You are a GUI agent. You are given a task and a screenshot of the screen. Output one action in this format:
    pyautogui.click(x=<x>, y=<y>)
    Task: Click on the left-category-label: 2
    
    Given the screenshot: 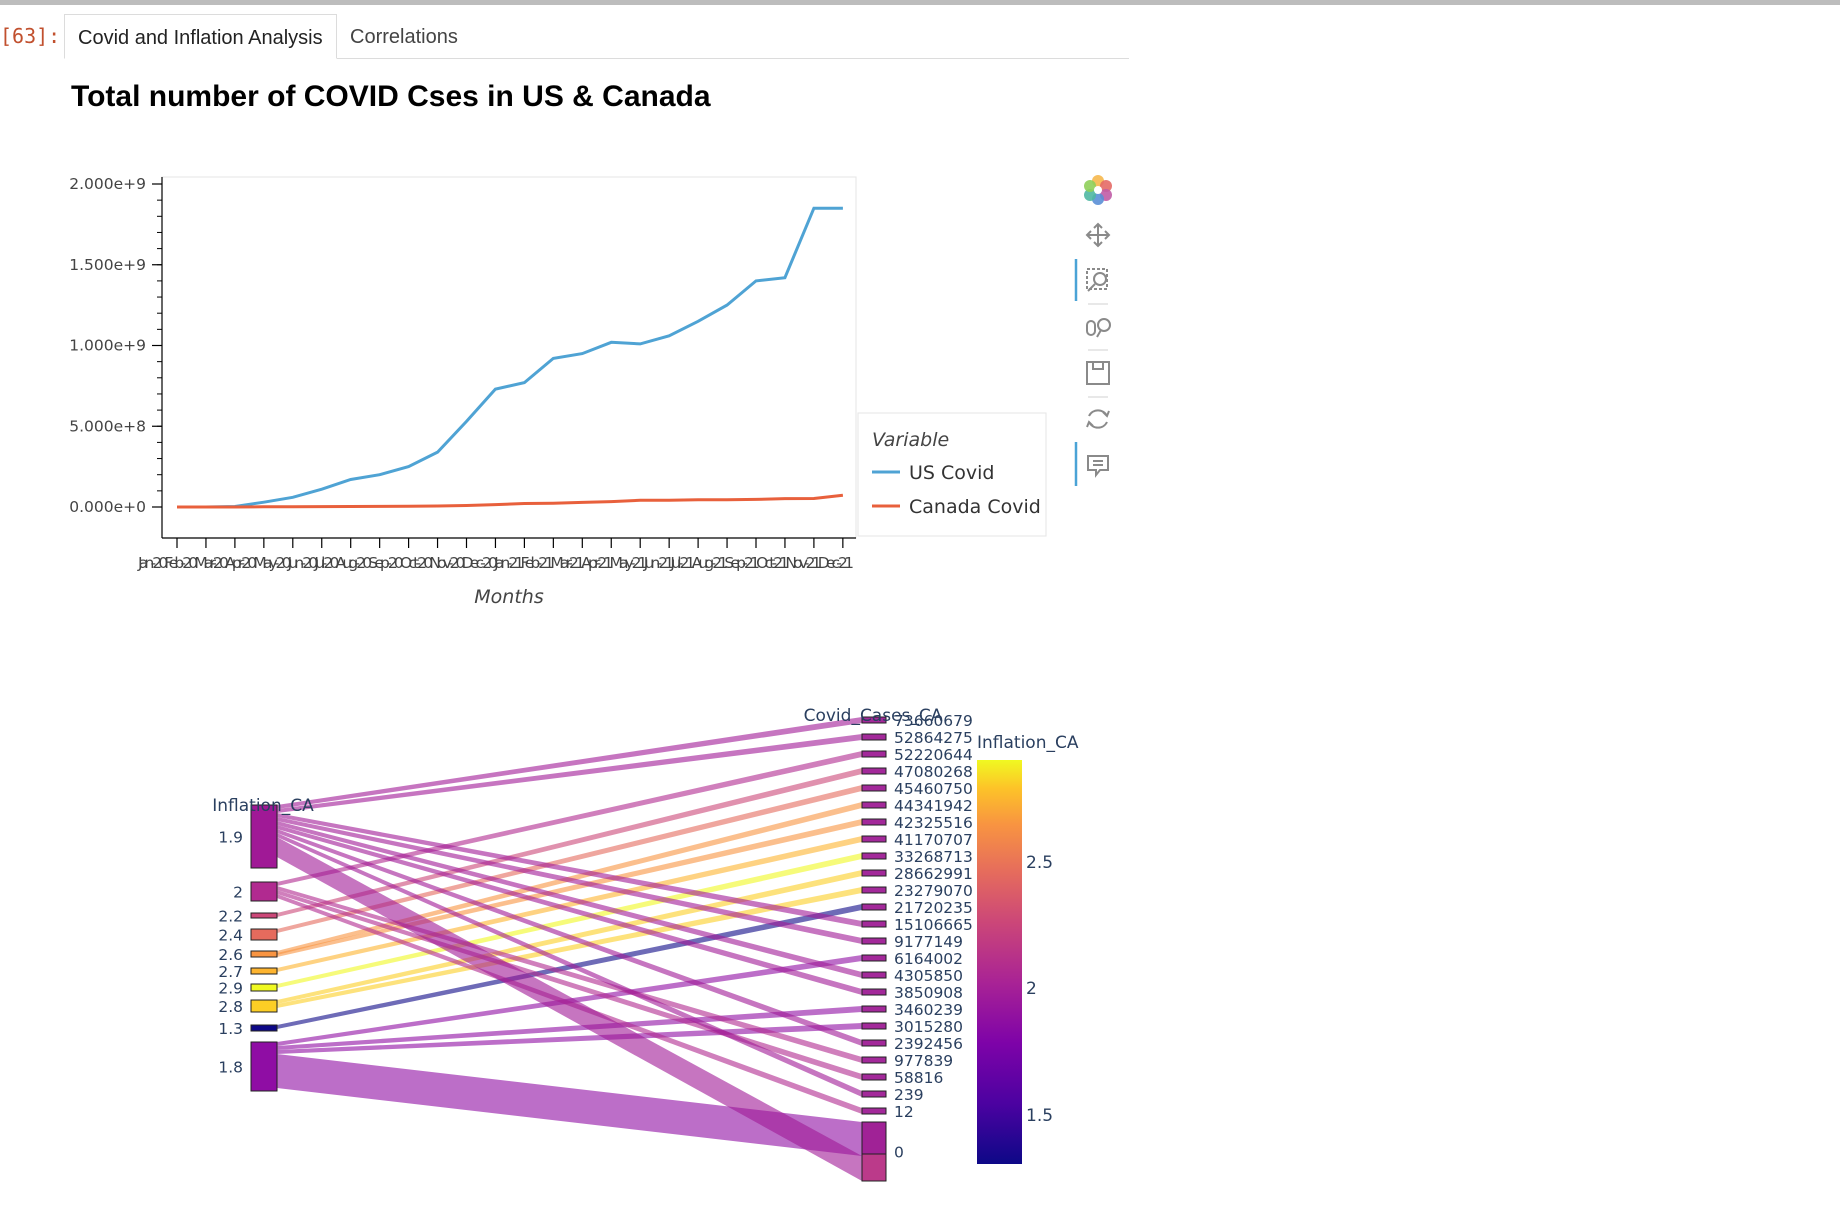 What is the action you would take?
    pyautogui.click(x=238, y=893)
    